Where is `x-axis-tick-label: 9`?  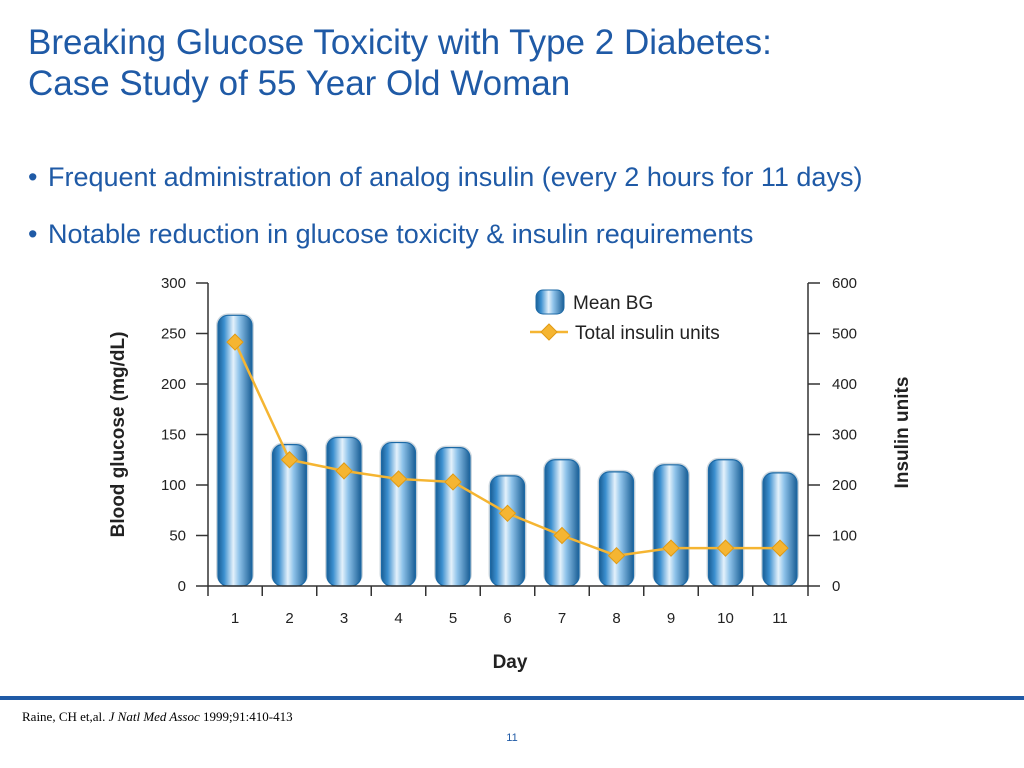 x-axis-tick-label: 9 is located at coordinates (671, 618).